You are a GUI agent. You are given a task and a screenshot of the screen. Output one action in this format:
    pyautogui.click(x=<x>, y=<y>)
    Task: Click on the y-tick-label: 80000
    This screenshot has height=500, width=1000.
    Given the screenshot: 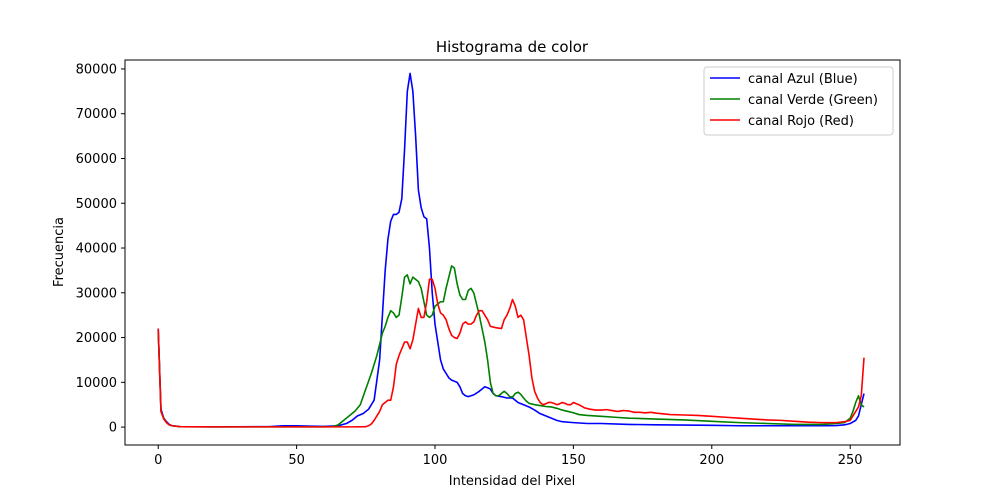 What is the action you would take?
    pyautogui.click(x=96, y=69)
    